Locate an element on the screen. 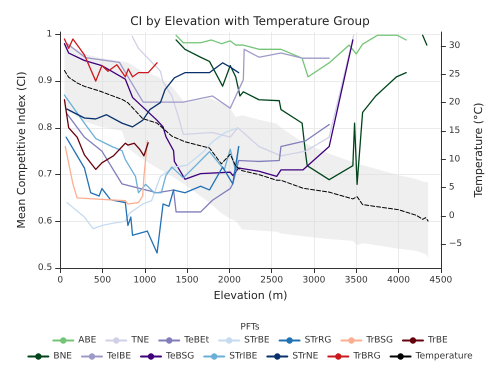 The image size is (500, 380). legend-label: TNE is located at coordinates (140, 341).